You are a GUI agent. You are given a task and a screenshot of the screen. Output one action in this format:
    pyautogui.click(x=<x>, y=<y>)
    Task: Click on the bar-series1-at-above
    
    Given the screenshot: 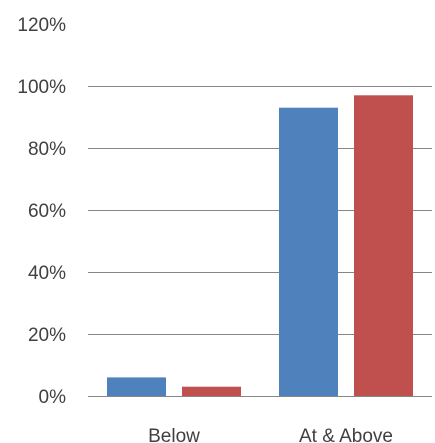 What is the action you would take?
    pyautogui.click(x=308, y=251)
    